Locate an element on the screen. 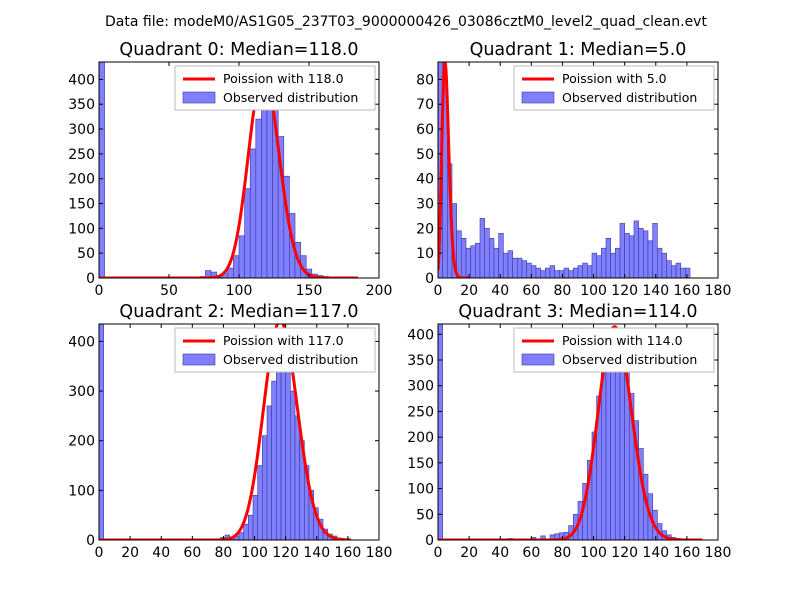 The height and width of the screenshot is (600, 800). legend: Poission with 118.0 Observed distribution is located at coordinates (275, 88).